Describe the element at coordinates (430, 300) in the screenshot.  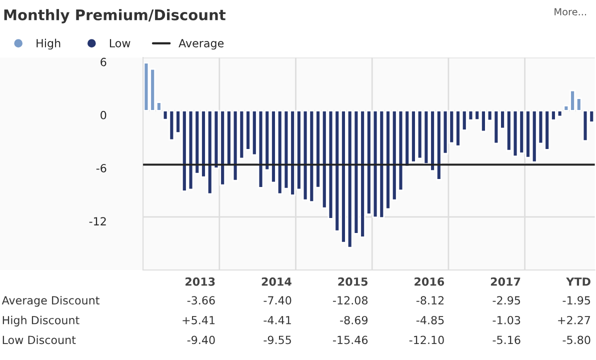
I see `text: -8.12` at that location.